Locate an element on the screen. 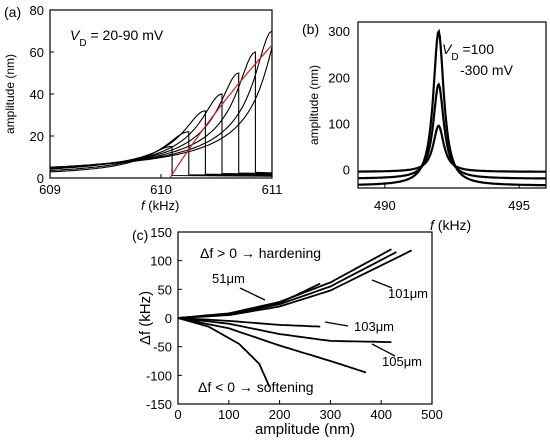 Image resolution: width=550 pixels, height=444 pixels. panel-c-ytick-label: 50 is located at coordinates (165, 289).